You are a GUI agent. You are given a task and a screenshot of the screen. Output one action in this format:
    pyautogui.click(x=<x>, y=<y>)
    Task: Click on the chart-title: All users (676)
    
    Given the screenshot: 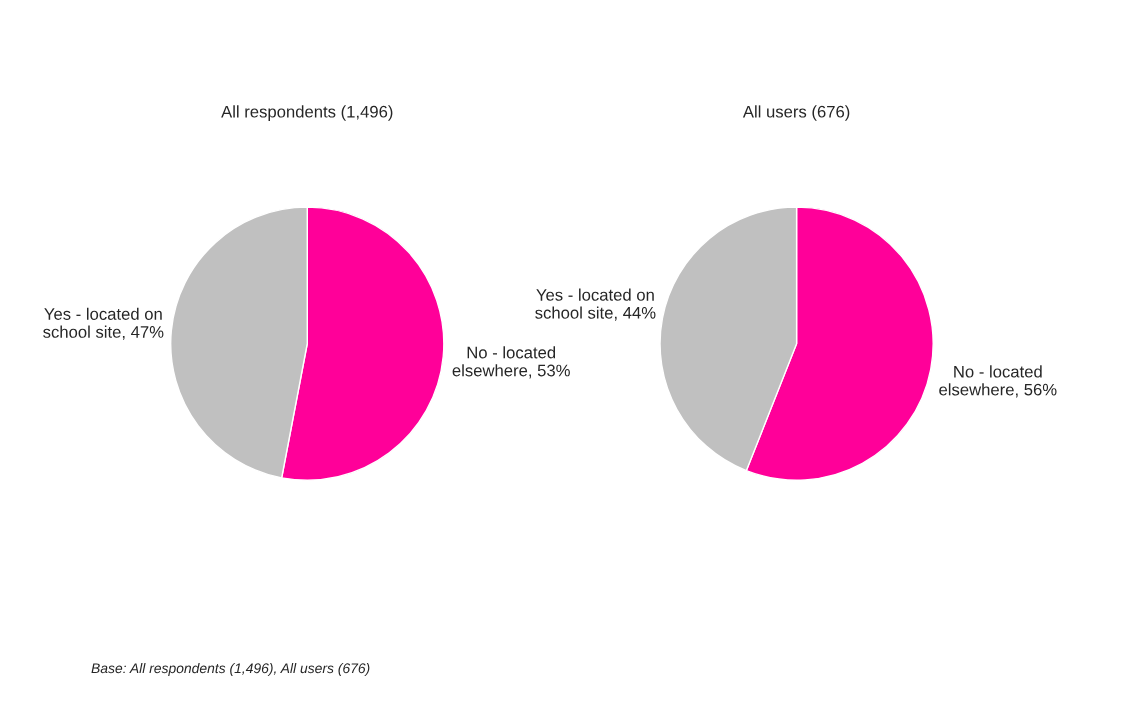 What is the action you would take?
    pyautogui.click(x=796, y=113)
    